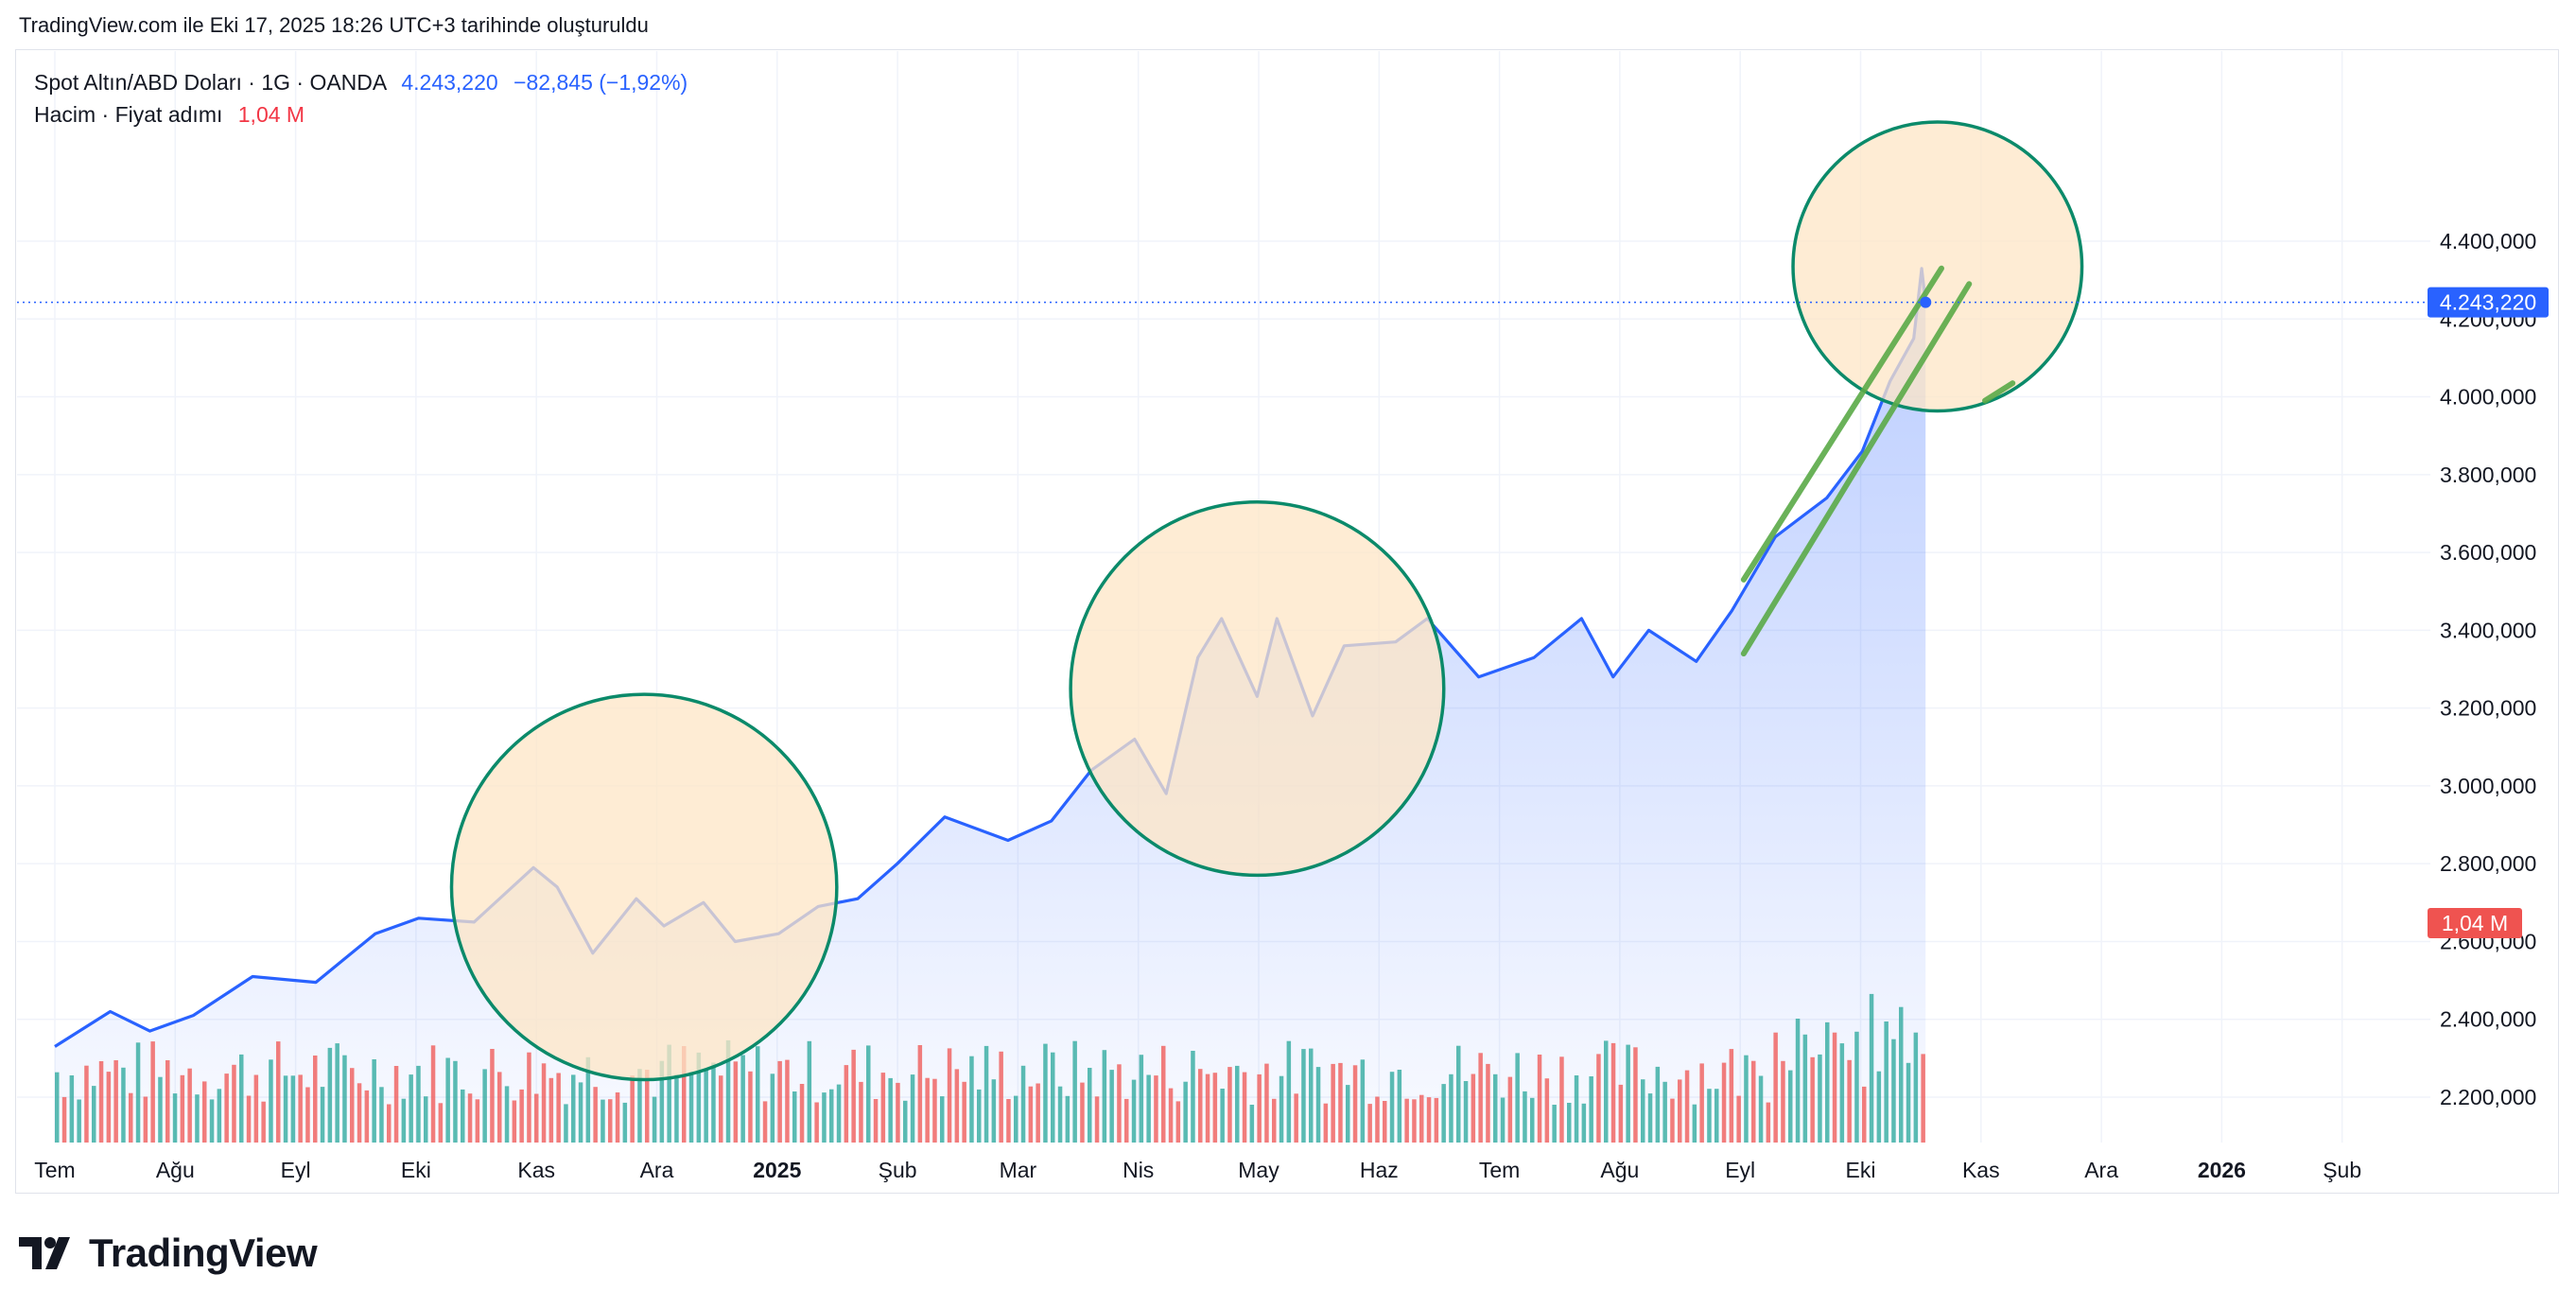  Describe the element at coordinates (1740, 1170) in the screenshot. I see `x-tick-label: Eyl` at that location.